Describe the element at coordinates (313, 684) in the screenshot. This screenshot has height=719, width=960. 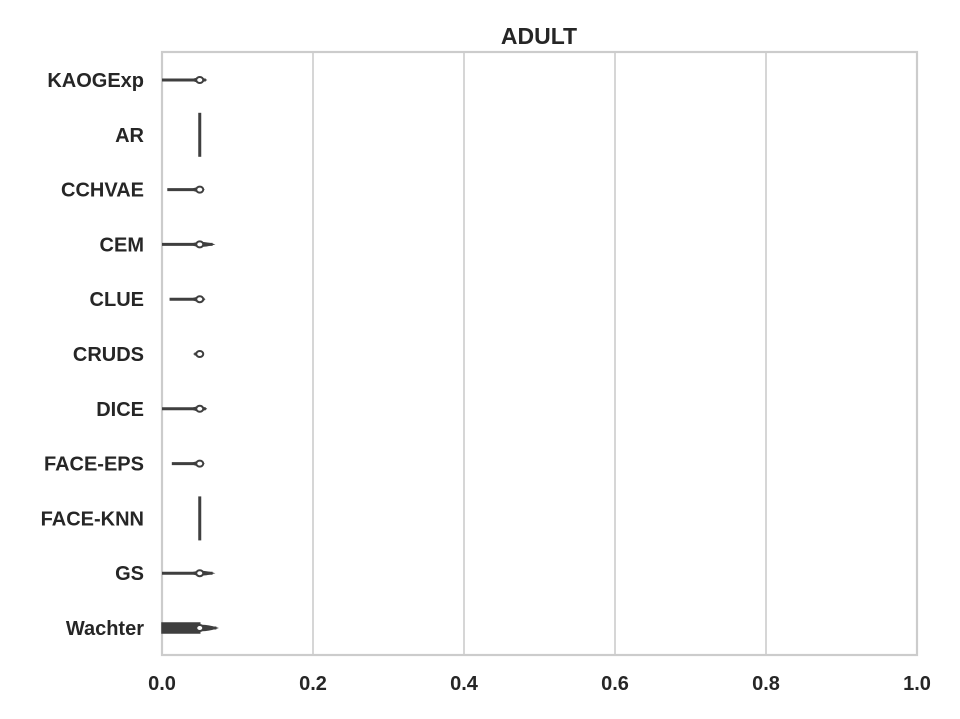
I see `x-tick-label: 0.2` at that location.